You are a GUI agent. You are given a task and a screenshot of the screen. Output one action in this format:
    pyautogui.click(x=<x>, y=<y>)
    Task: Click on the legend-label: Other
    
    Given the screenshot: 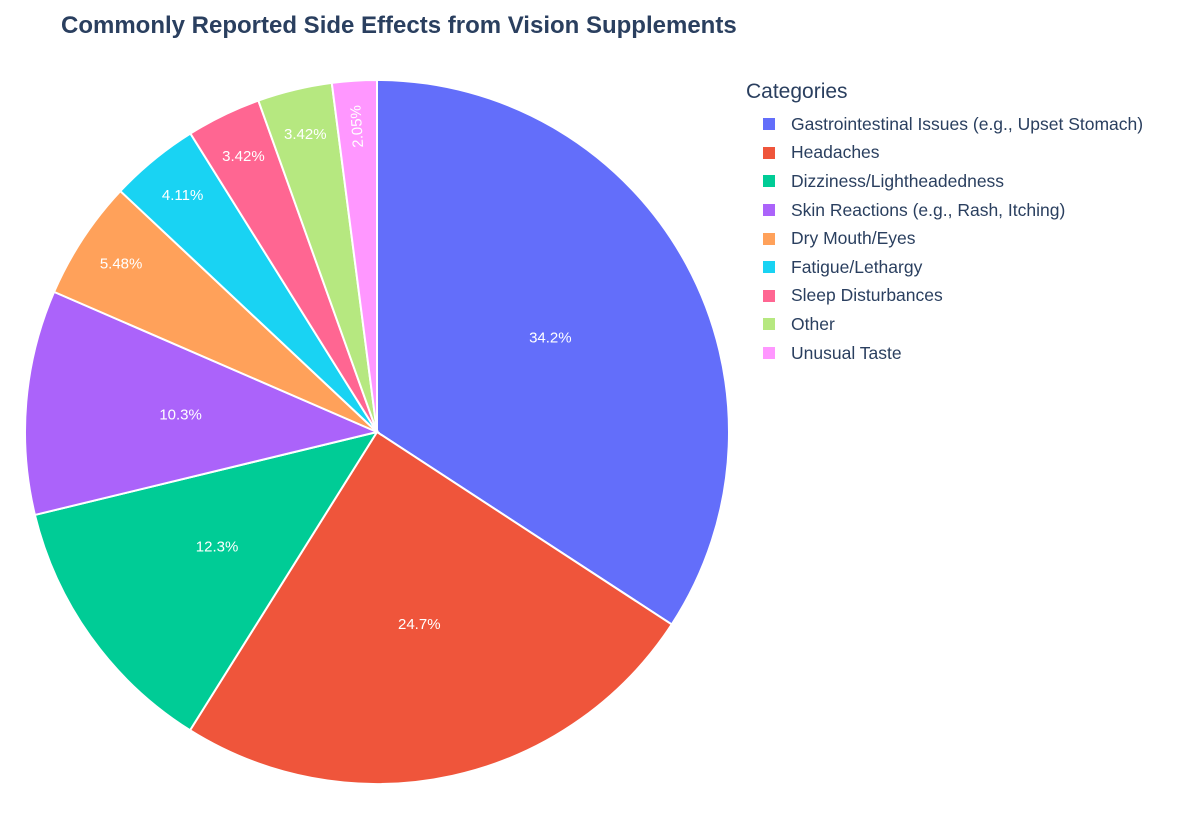 What is the action you would take?
    pyautogui.click(x=813, y=323)
    